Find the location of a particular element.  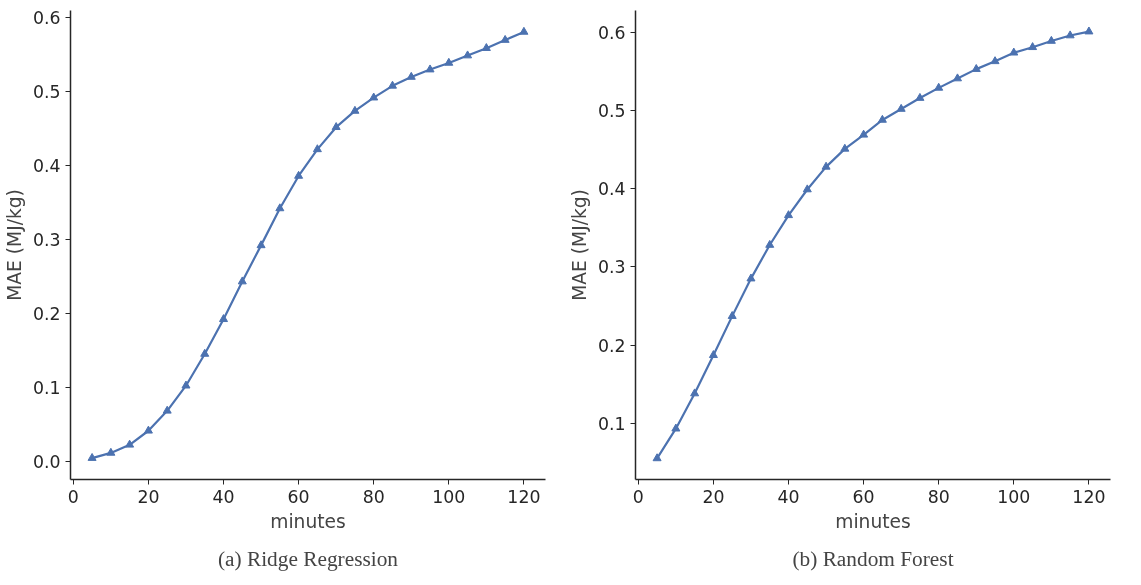

text: (a) Ridge Regression is located at coordinates (308, 558).